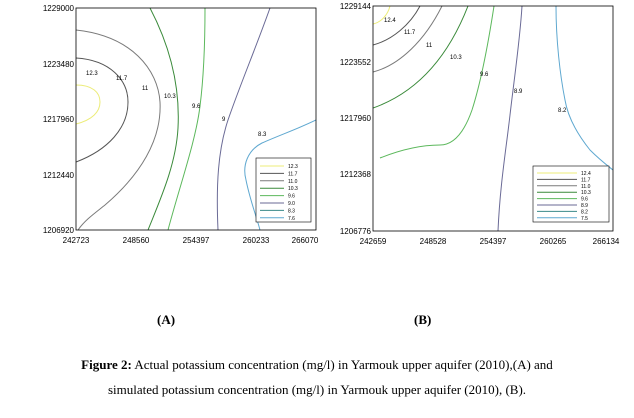 Image resolution: width=634 pixels, height=418 pixels. I want to click on legend-a: 12.311.7 11.010.3 9.69.08.3 7.6, so click(283, 190).